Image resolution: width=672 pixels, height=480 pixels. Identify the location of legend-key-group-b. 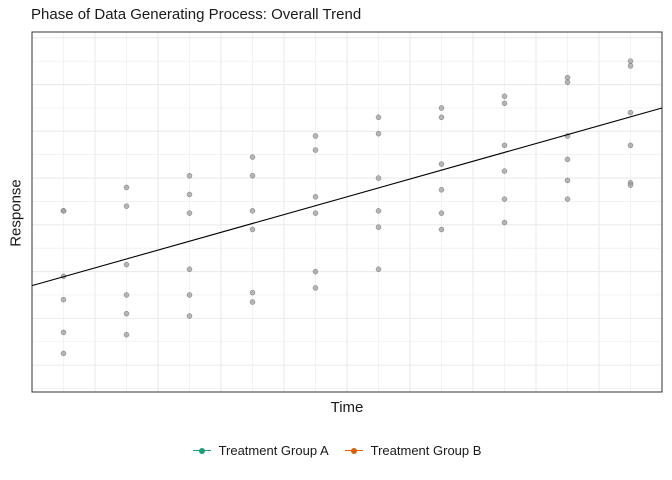
(354, 451).